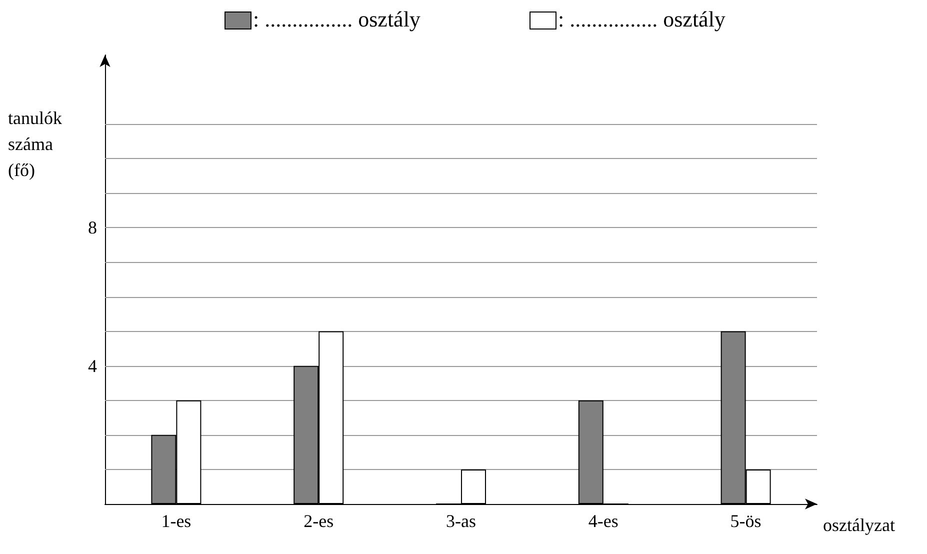 The image size is (927, 554). I want to click on x-tick-label: 2-es, so click(319, 521).